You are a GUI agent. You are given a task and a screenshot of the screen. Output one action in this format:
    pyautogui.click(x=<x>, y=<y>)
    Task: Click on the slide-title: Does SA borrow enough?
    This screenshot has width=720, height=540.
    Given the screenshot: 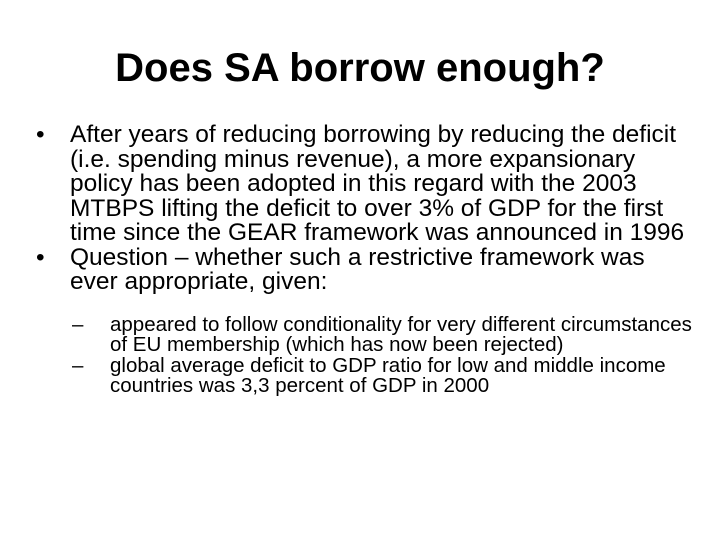 What is the action you would take?
    pyautogui.click(x=360, y=68)
    